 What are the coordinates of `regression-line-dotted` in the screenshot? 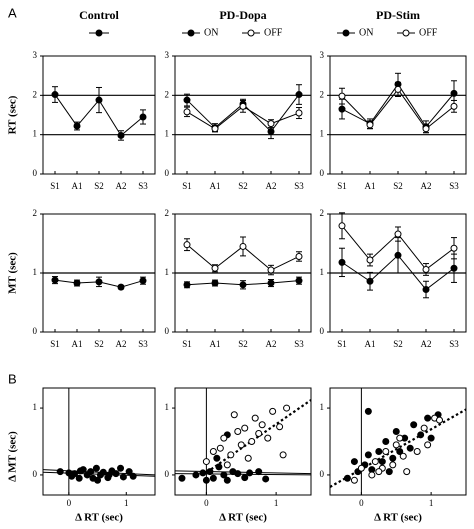 It's located at (398, 448).